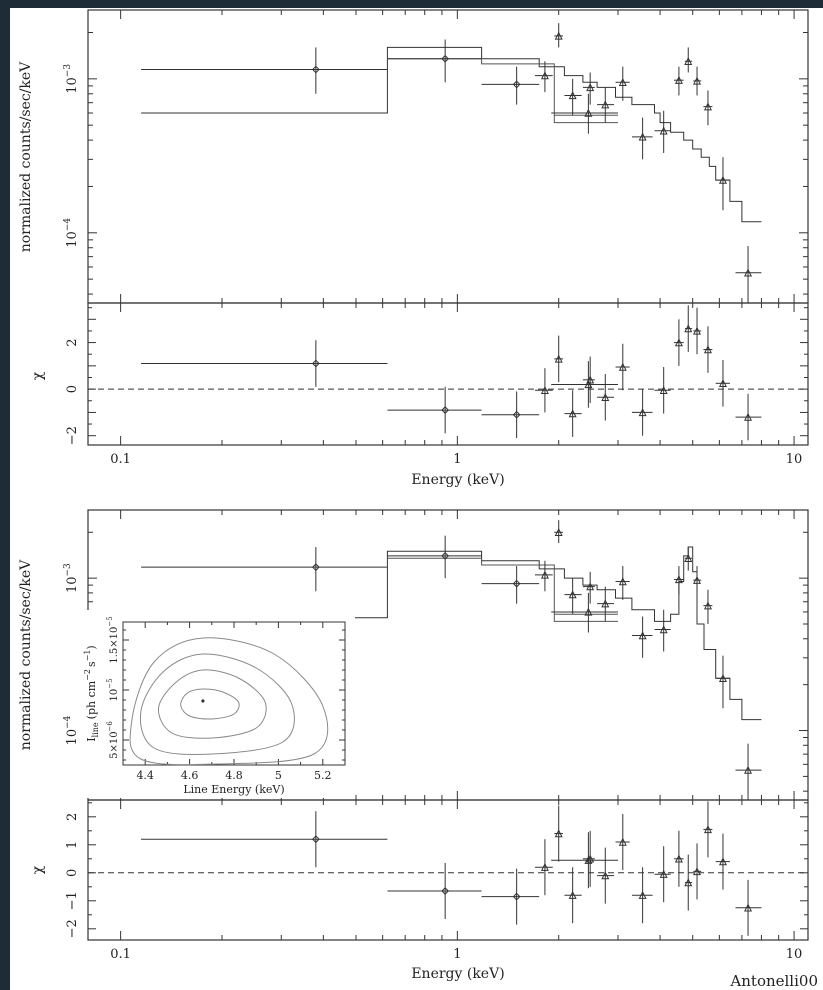 This screenshot has height=990, width=823. I want to click on y-tick-label-base: 2, so click(72, 817).